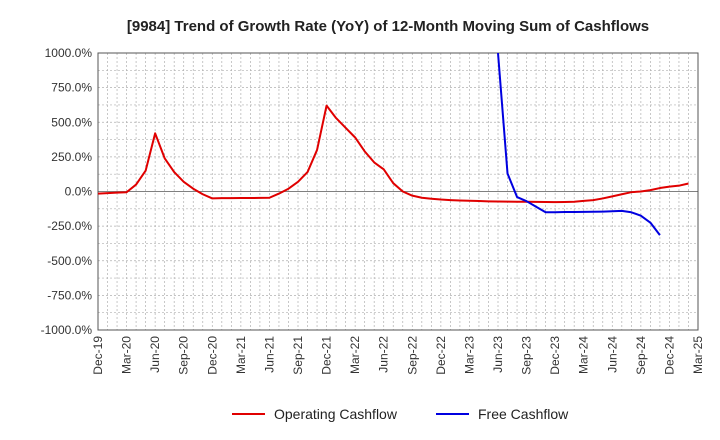 The height and width of the screenshot is (440, 720). What do you see at coordinates (555, 355) in the screenshot?
I see `x-tick-label: Dec-23` at bounding box center [555, 355].